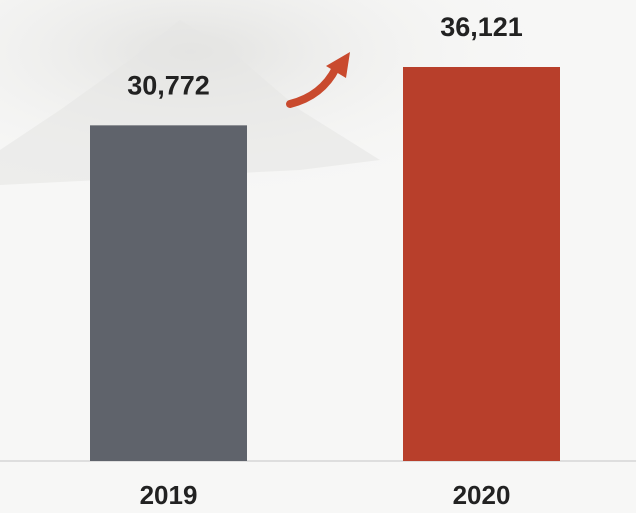 The height and width of the screenshot is (513, 636). I want to click on growth-arrow, so click(313, 86).